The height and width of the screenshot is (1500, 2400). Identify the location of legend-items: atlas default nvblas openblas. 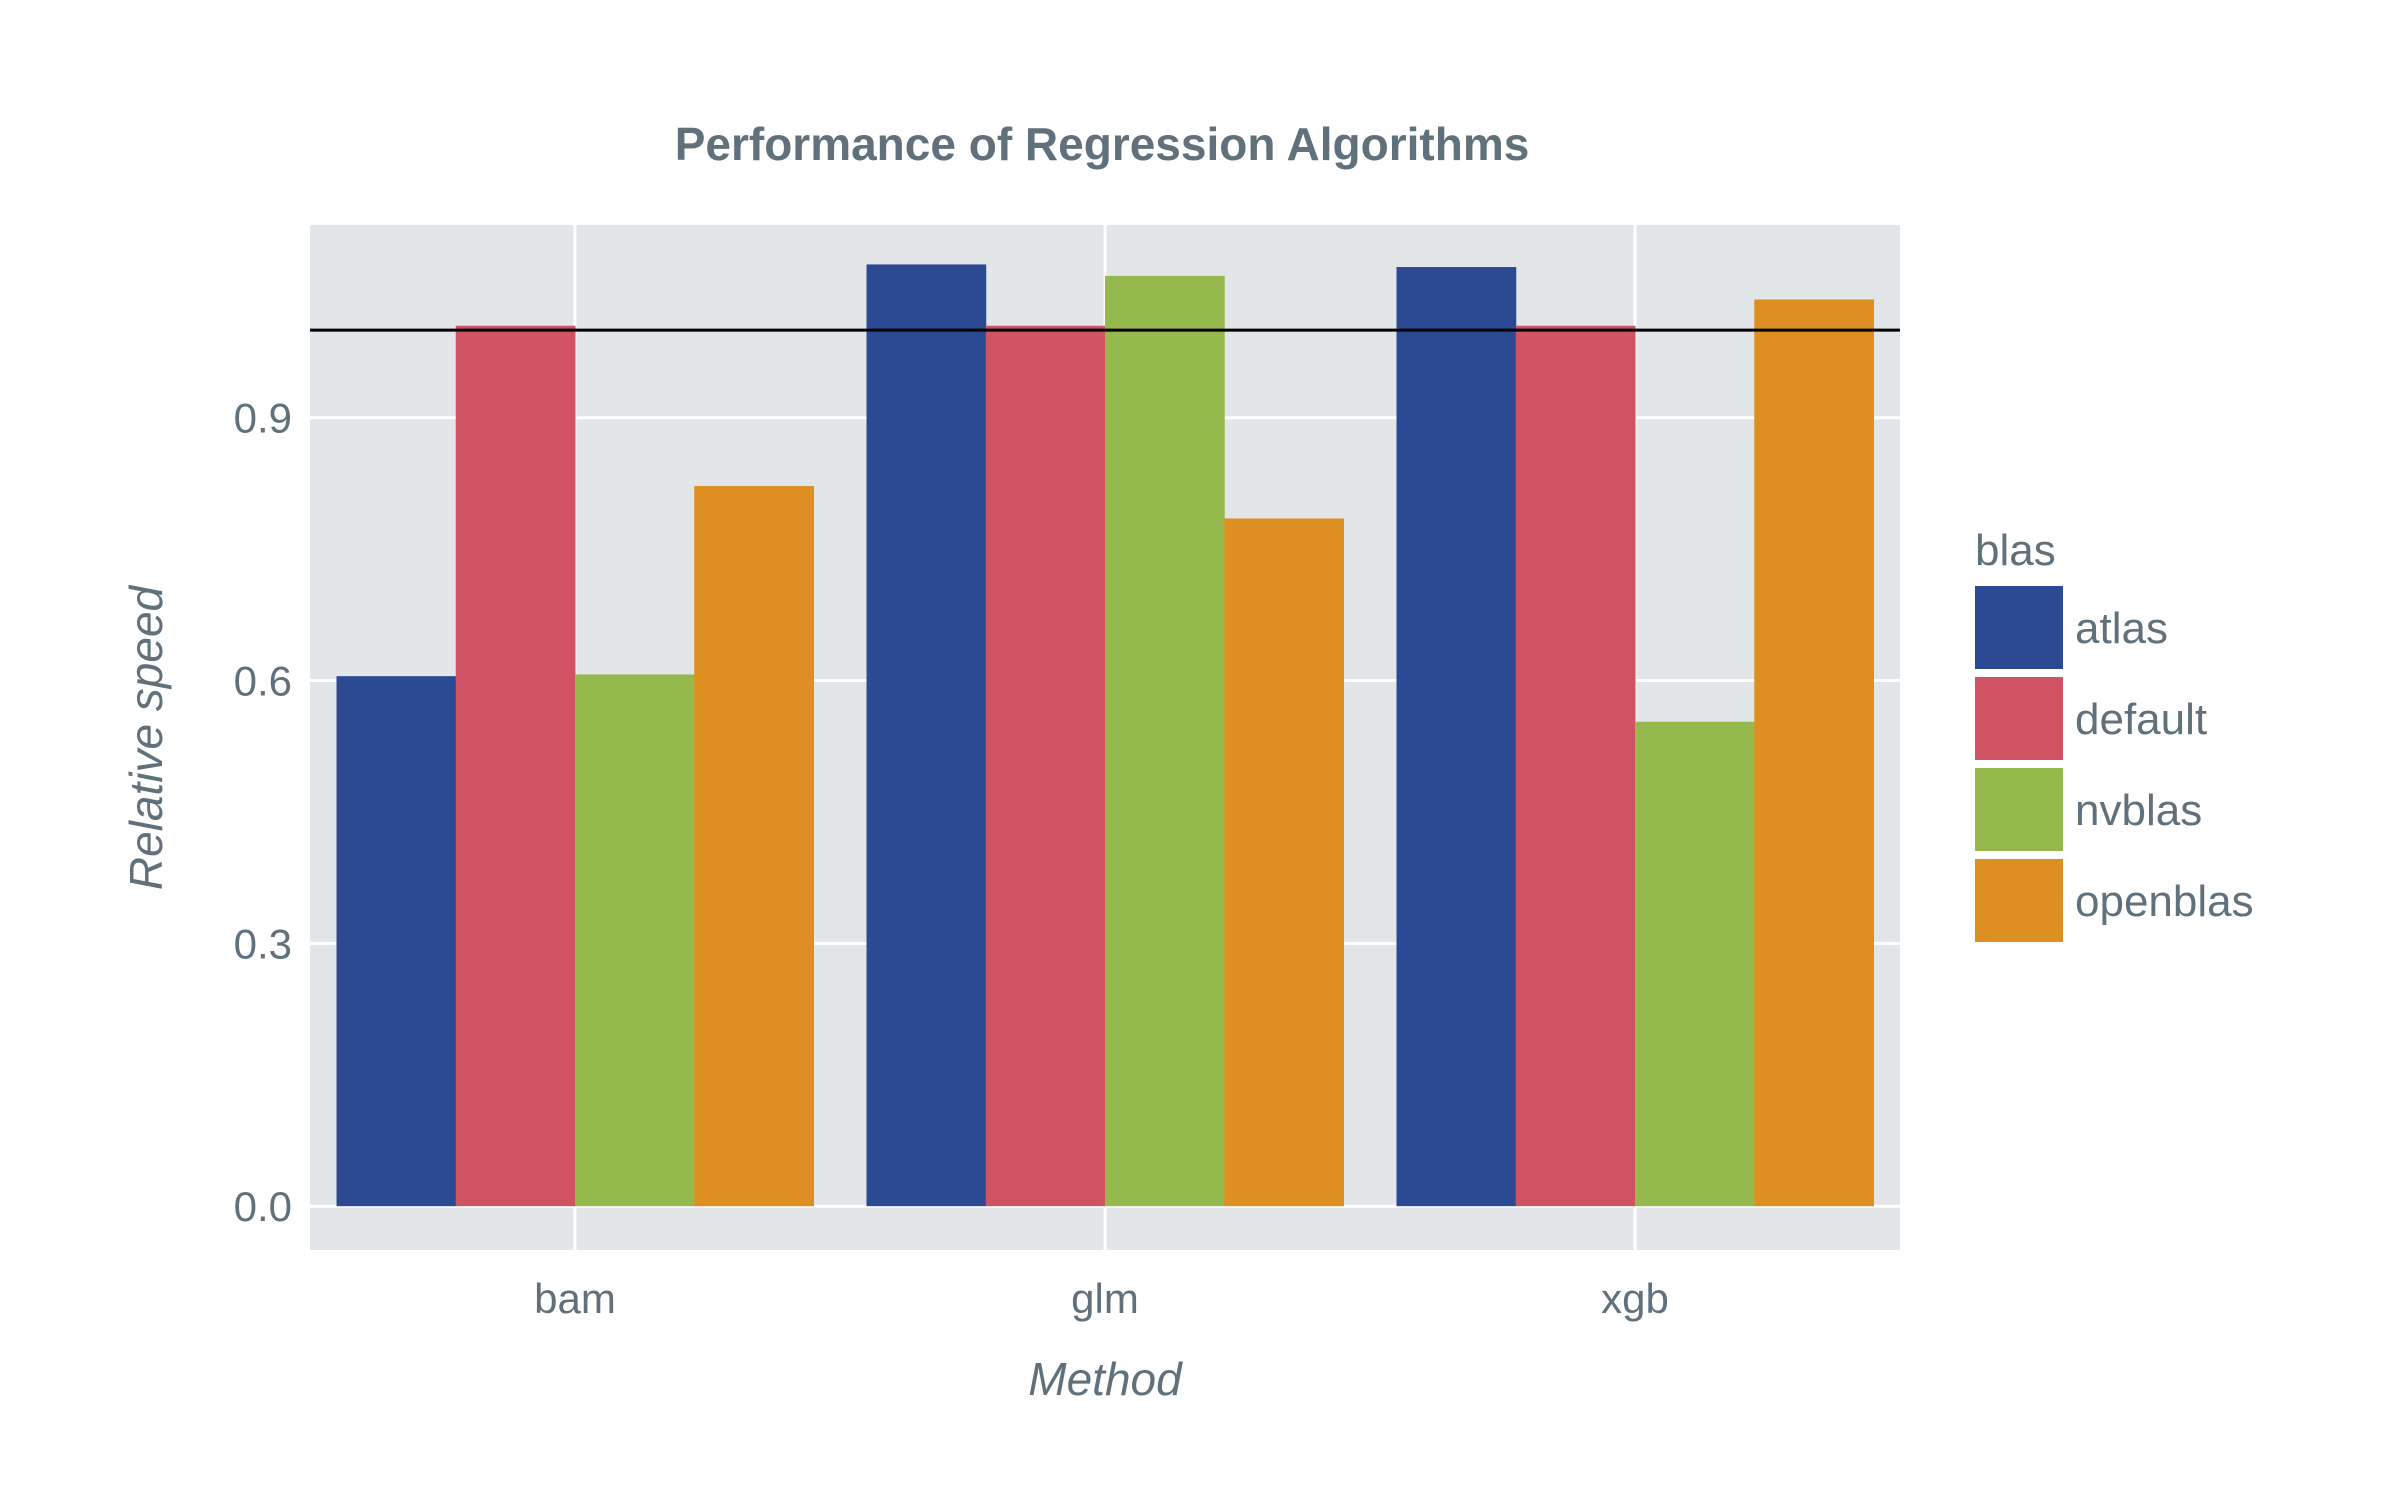
(2114, 764).